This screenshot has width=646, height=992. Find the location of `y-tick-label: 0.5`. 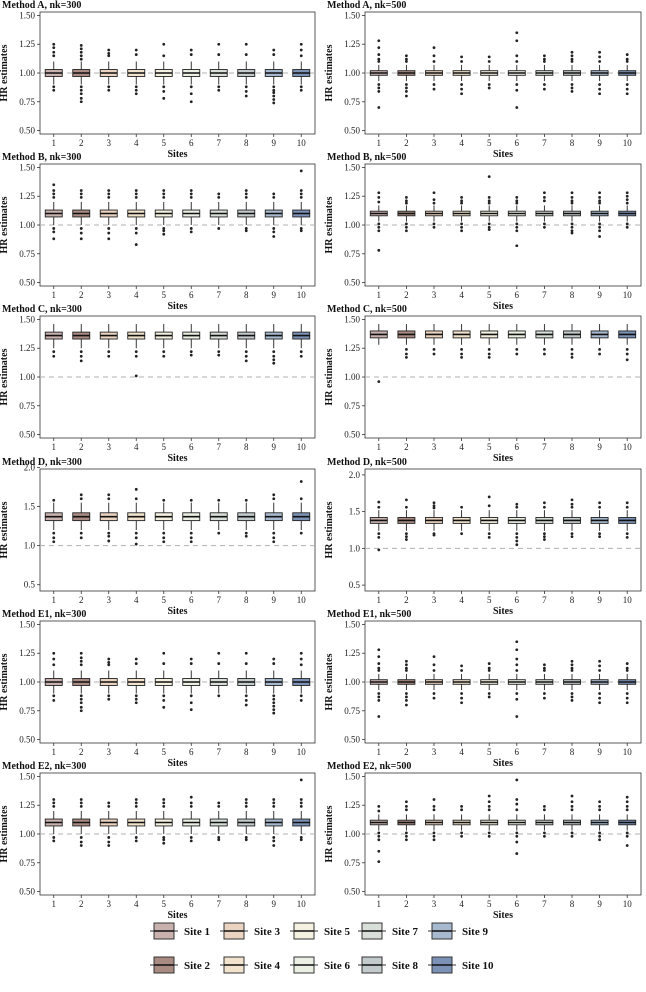

y-tick-label: 0.5 is located at coordinates (355, 585).